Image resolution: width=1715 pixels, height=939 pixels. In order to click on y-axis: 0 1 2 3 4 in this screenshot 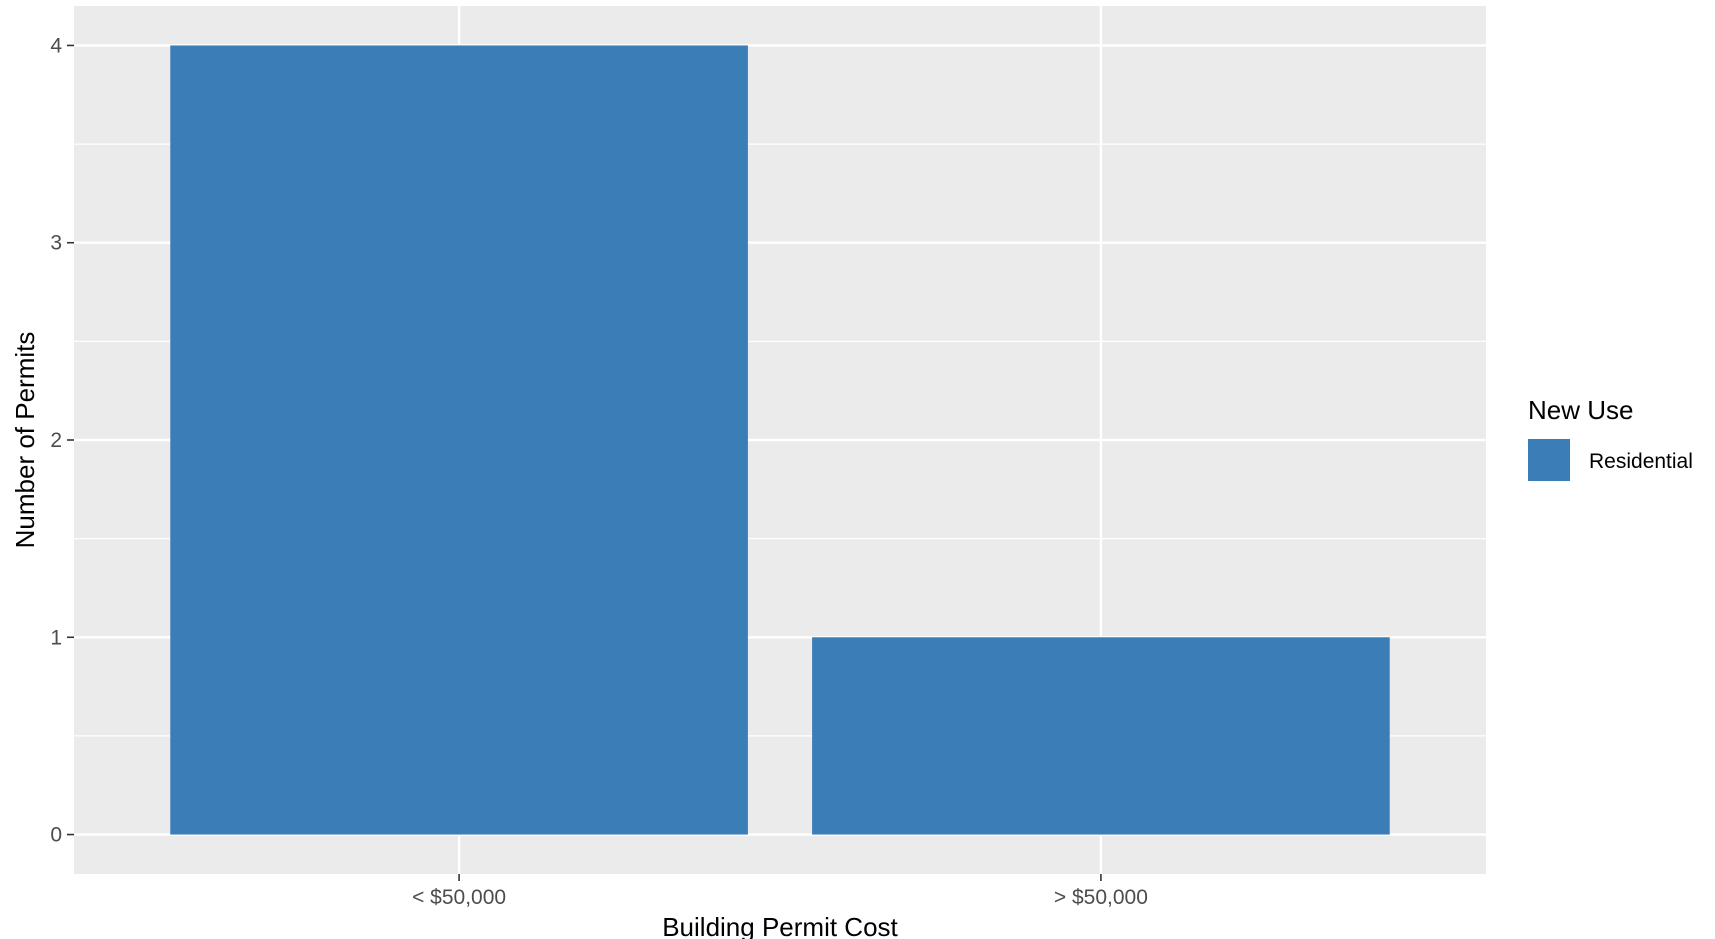, I will do `click(62, 440)`.